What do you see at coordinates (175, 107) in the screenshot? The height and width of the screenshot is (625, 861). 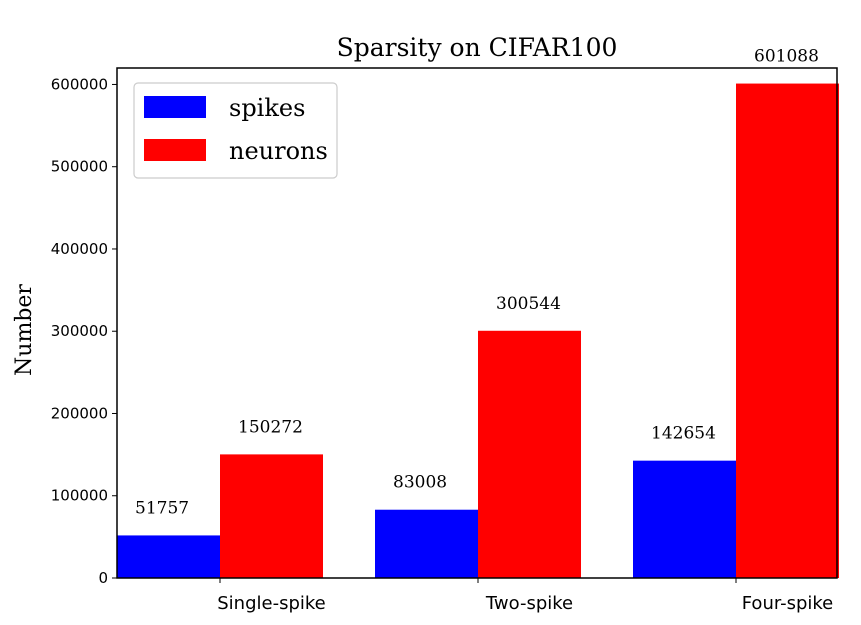 I see `legend-swatch-spikes` at bounding box center [175, 107].